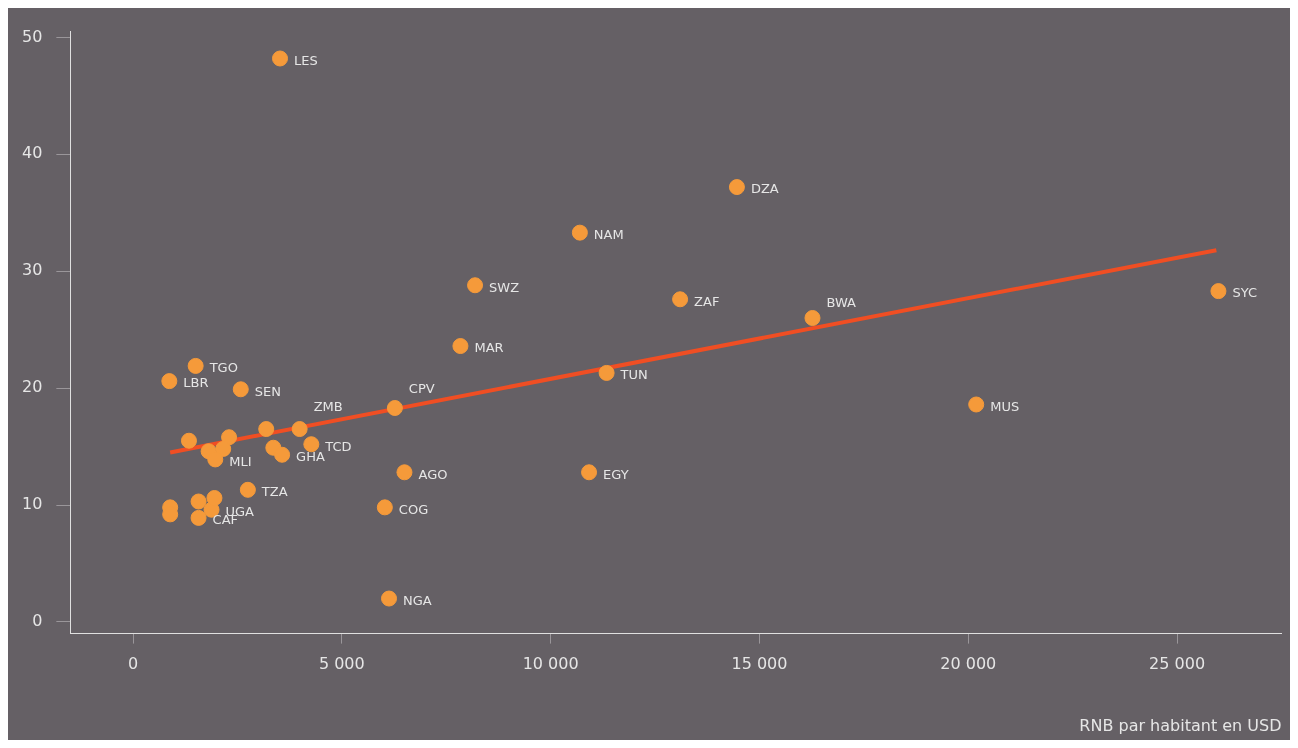 The height and width of the screenshot is (748, 1298). What do you see at coordinates (338, 446) in the screenshot?
I see `data-label: TCD` at bounding box center [338, 446].